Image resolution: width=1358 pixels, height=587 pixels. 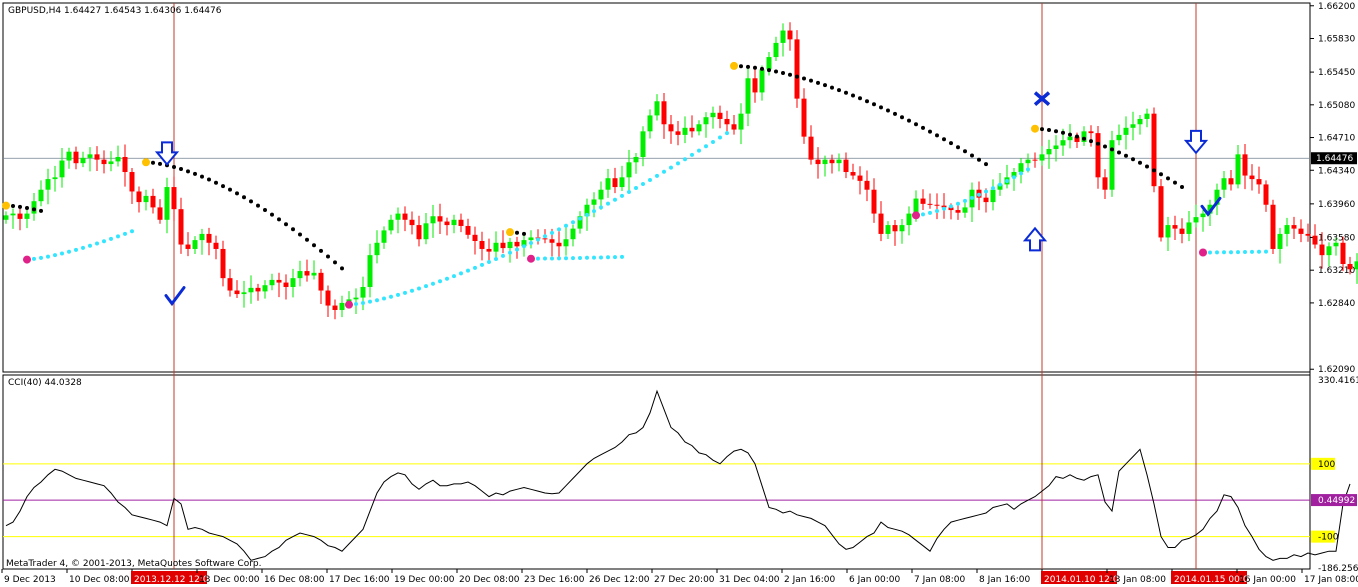 I want to click on price-tick-label: 1.63580, so click(x=1336, y=238).